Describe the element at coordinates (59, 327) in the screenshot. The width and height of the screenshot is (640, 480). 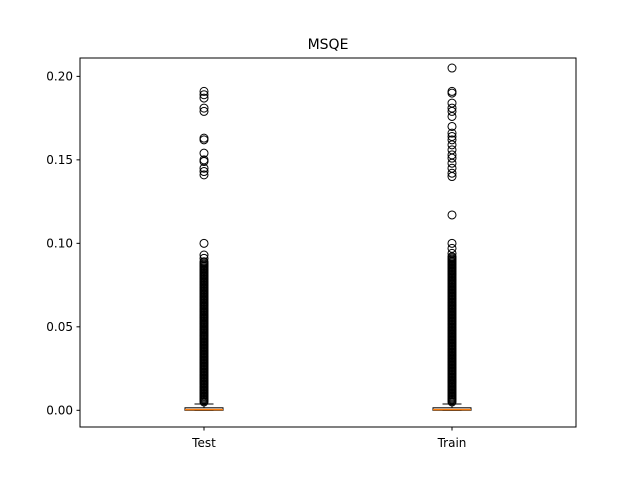
I see `y-tick-label: 0.05` at that location.